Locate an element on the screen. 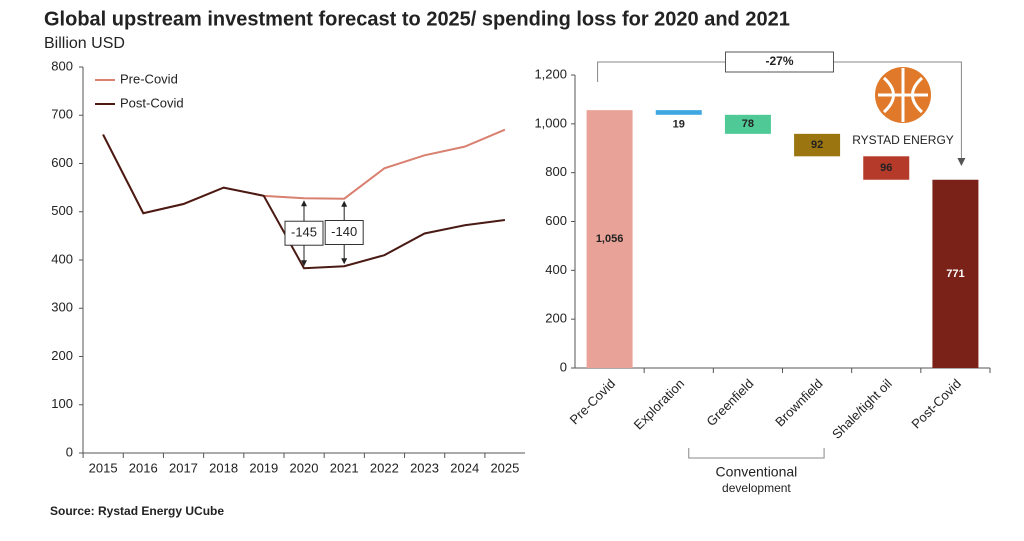 This screenshot has width=1024, height=541. value-label: 1,056 is located at coordinates (610, 239).